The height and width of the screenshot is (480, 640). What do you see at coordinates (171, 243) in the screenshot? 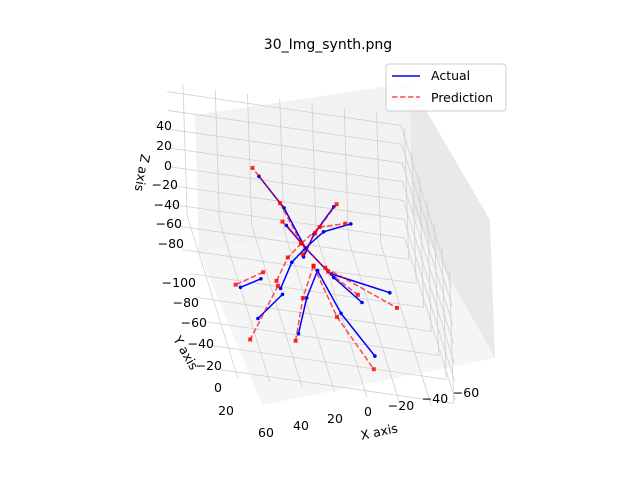
I see `z-tick-label: −80` at bounding box center [171, 243].